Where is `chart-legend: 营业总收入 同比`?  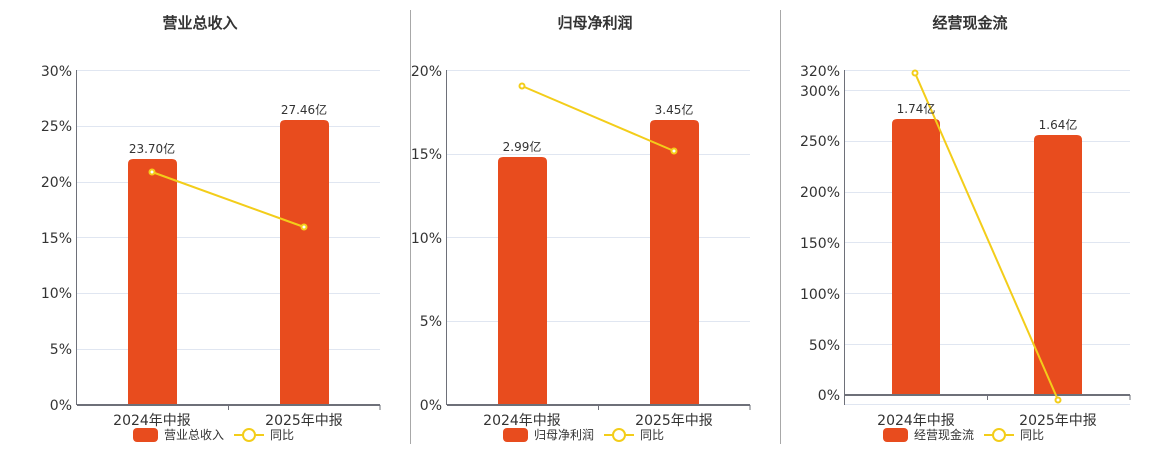 chart-legend: 营业总收入 同比 is located at coordinates (213, 434).